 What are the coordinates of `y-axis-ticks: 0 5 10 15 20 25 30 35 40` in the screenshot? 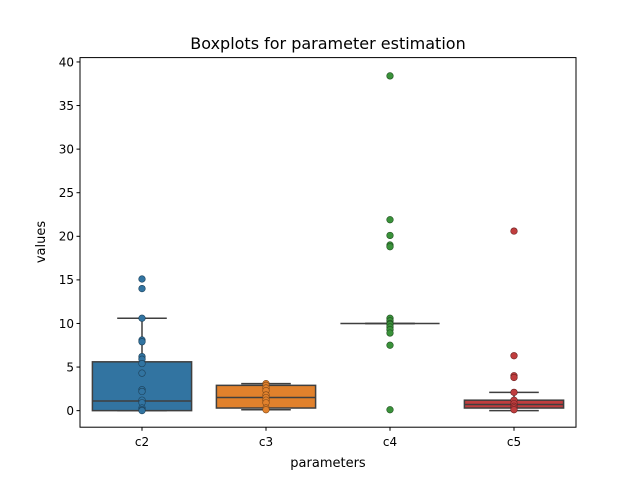 It's located at (69, 236).